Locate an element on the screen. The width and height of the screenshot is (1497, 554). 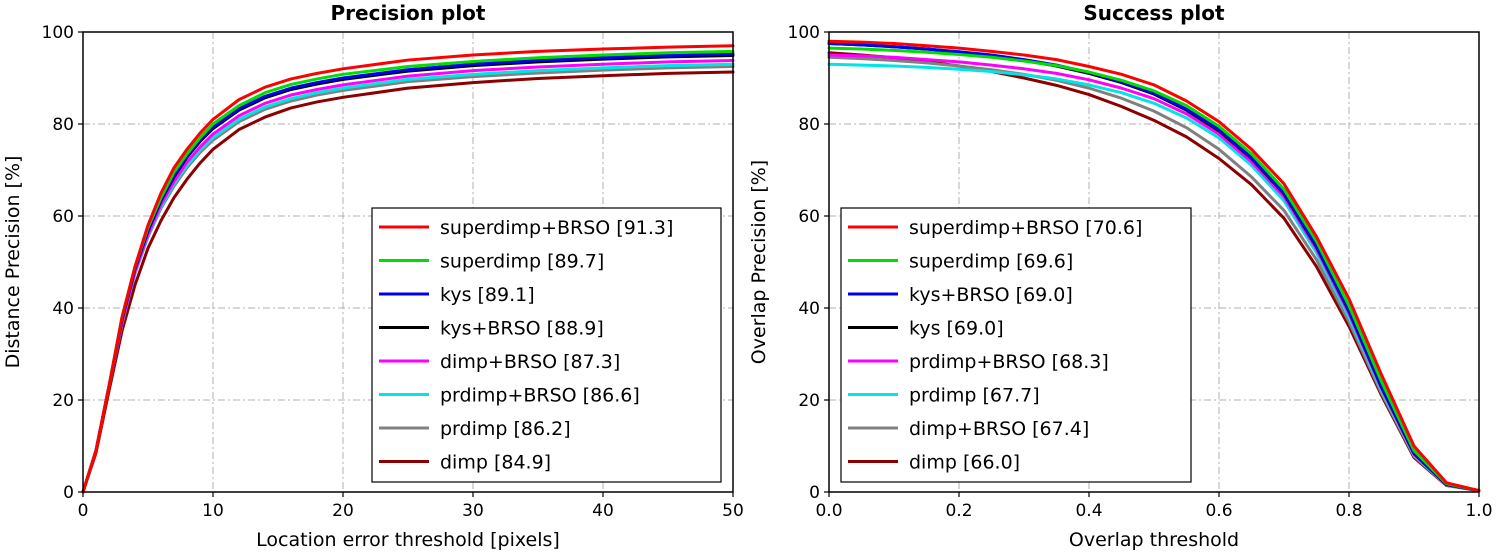
precision-legend-label: prdimp [86.2] is located at coordinates (505, 429).